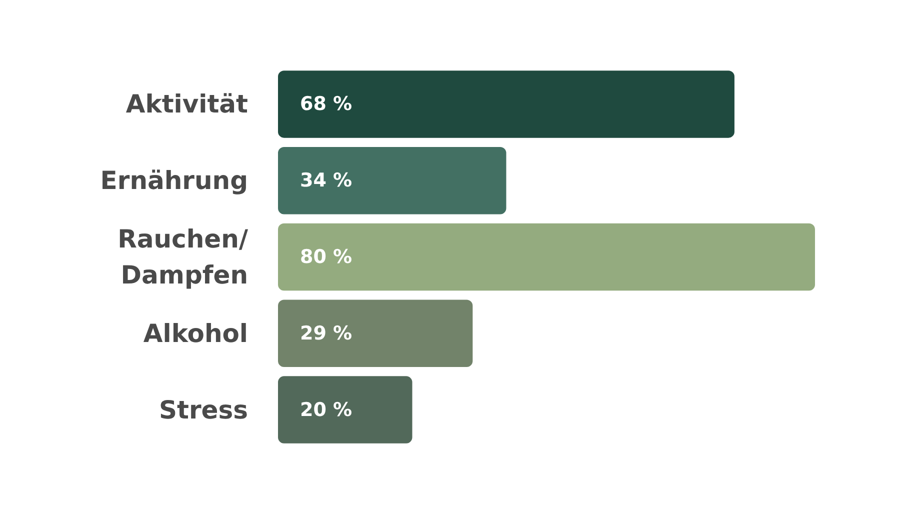 The height and width of the screenshot is (508, 900). Describe the element at coordinates (203, 409) in the screenshot. I see `y-tick-label: Stress` at that location.